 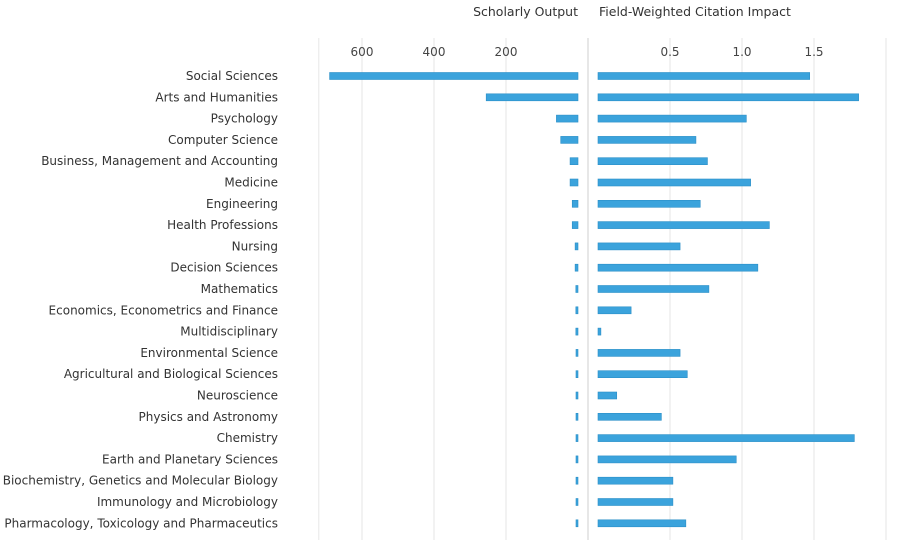 What do you see at coordinates (362, 52) in the screenshot?
I see `tick-label-output-600: 600` at bounding box center [362, 52].